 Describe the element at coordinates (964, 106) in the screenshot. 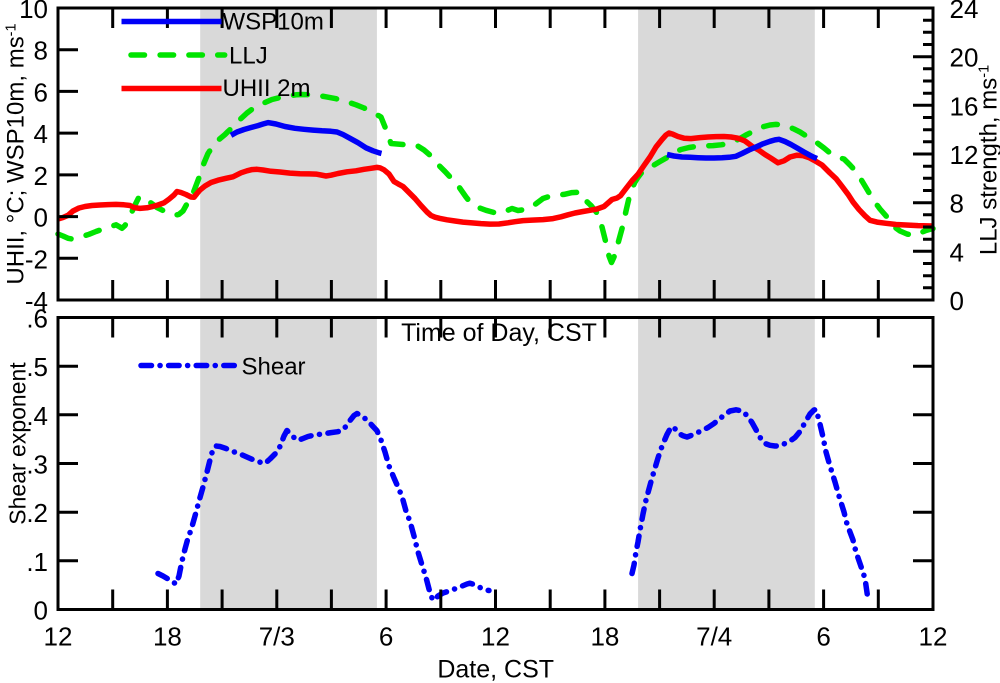

I see `svg-text: 16` at that location.